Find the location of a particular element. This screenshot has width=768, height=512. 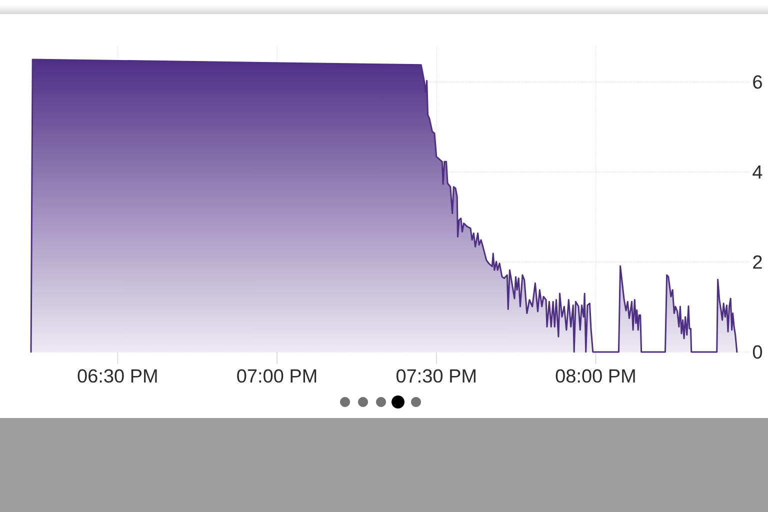

y-tick-label: 6 is located at coordinates (757, 82).